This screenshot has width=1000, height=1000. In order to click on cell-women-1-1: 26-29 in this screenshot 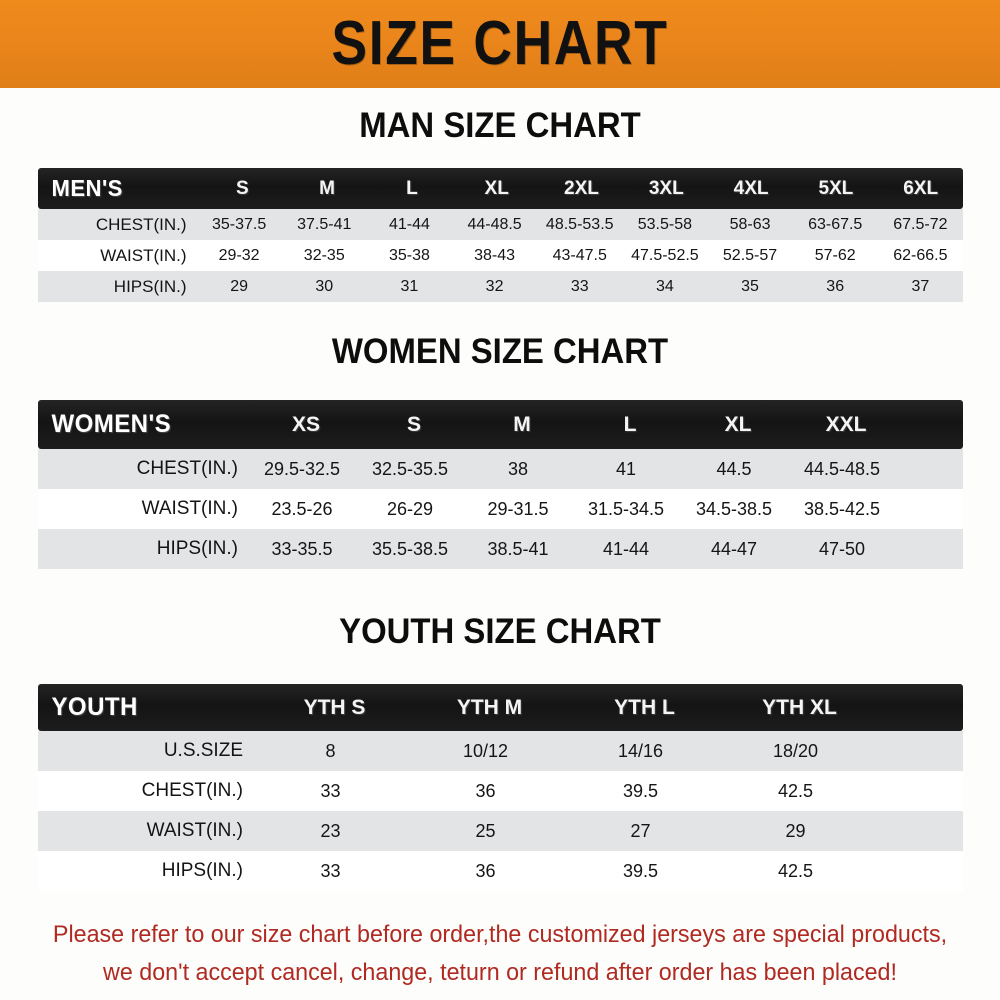, I will do `click(410, 508)`.